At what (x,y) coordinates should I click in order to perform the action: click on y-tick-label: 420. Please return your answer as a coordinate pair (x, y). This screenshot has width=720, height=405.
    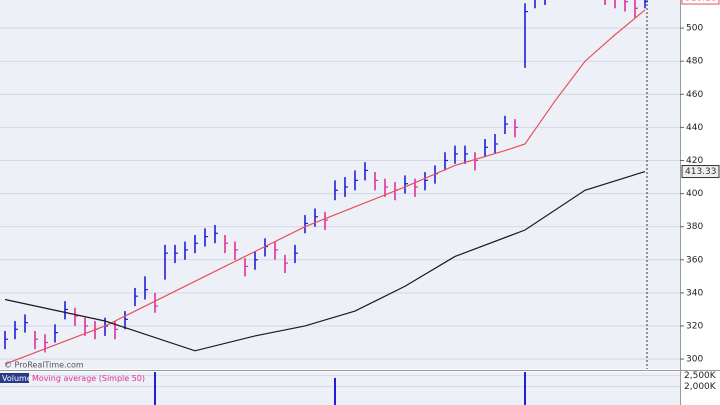
    Looking at the image, I should click on (694, 161).